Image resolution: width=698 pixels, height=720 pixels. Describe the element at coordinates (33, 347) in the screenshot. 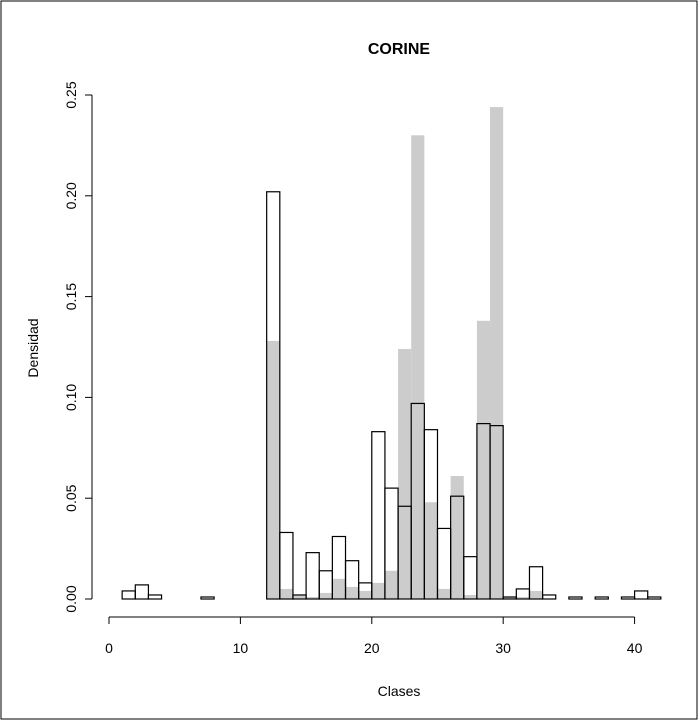

I see `y-axis-label: Densidad` at that location.